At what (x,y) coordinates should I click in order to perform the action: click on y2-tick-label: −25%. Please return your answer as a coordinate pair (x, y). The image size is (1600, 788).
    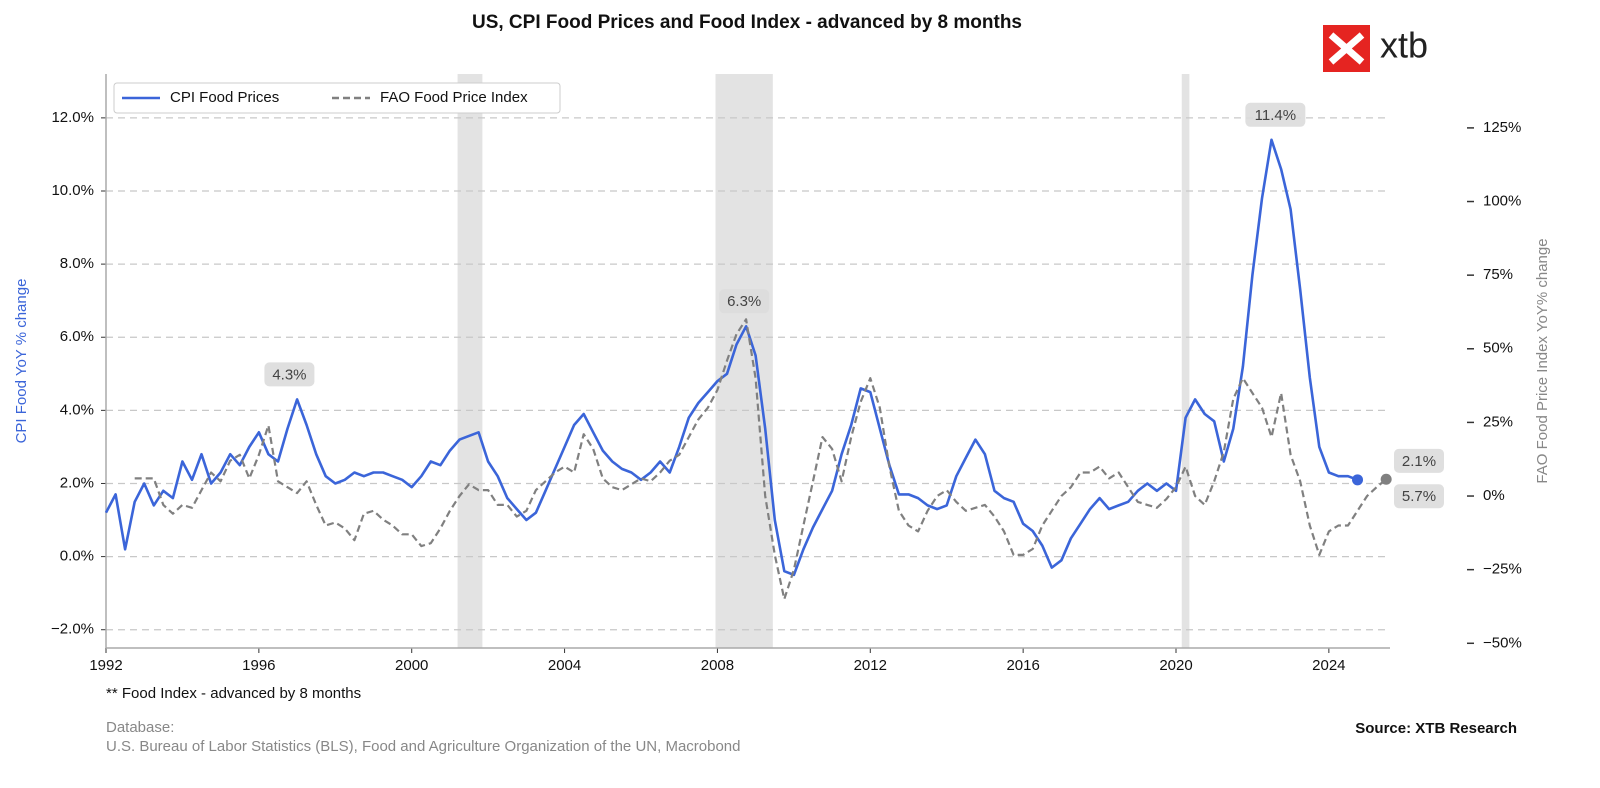
    Looking at the image, I should click on (1502, 569).